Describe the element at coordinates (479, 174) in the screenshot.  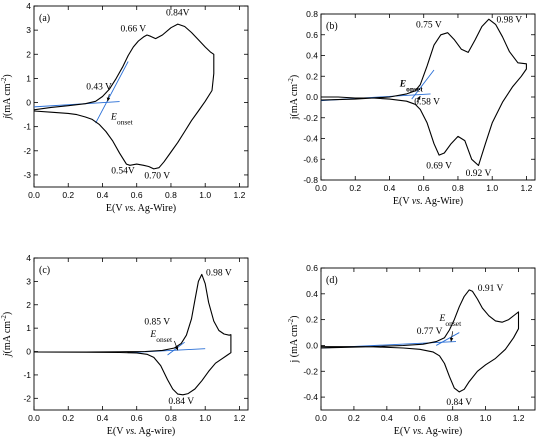
I see `peak-annotation: 0.92 V` at that location.